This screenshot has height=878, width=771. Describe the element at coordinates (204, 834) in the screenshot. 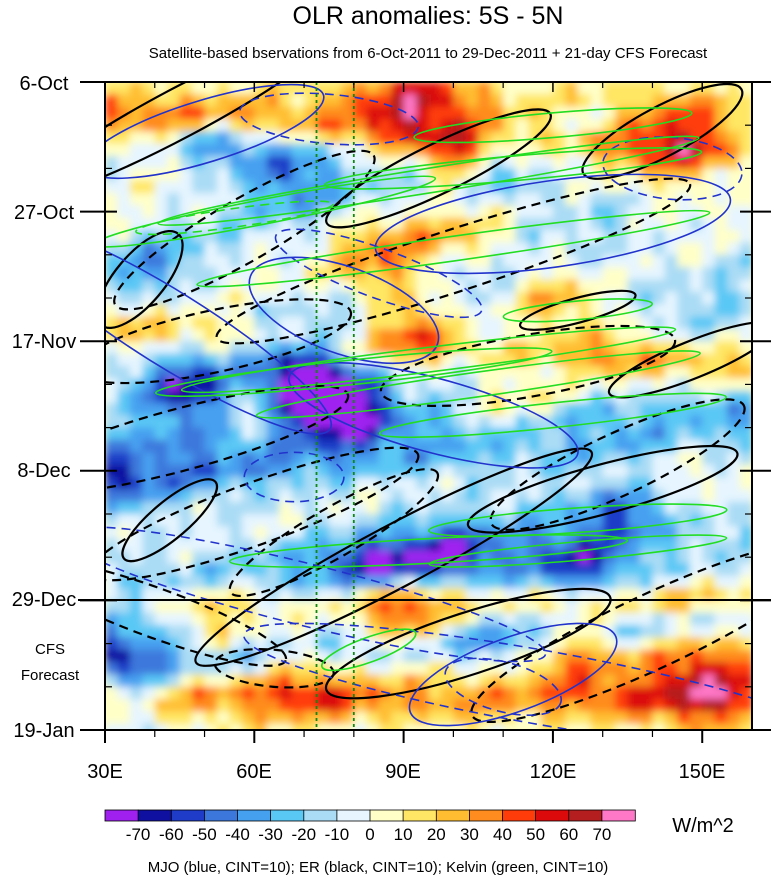

I see `colorbar-level-label: -50` at that location.